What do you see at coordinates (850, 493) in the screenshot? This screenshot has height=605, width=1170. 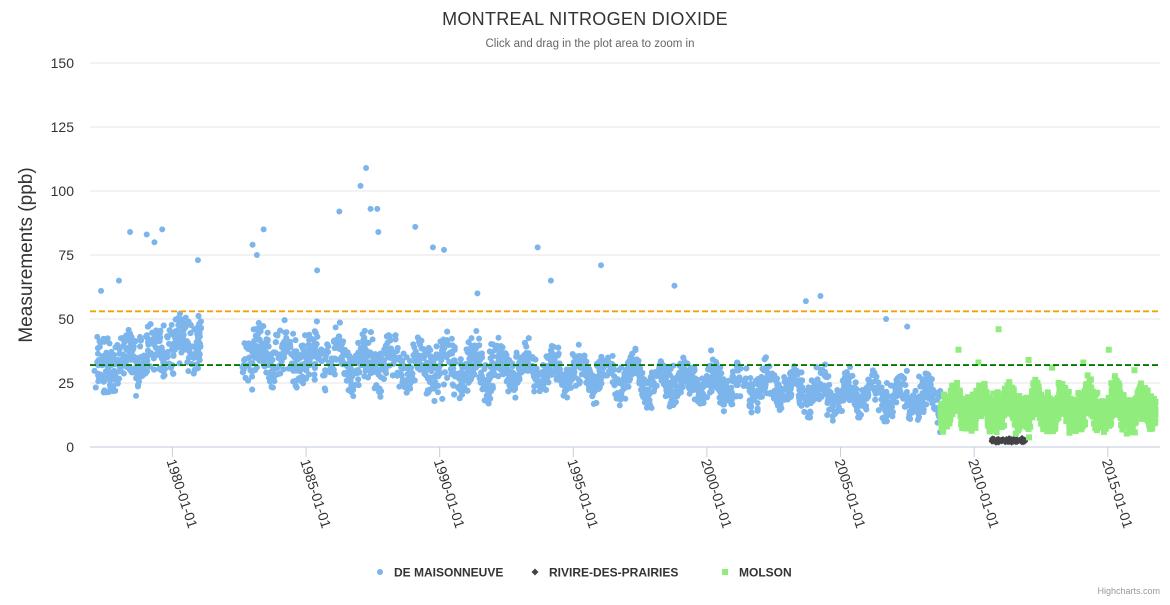 I see `x-tick-label: 2005-01-01` at bounding box center [850, 493].